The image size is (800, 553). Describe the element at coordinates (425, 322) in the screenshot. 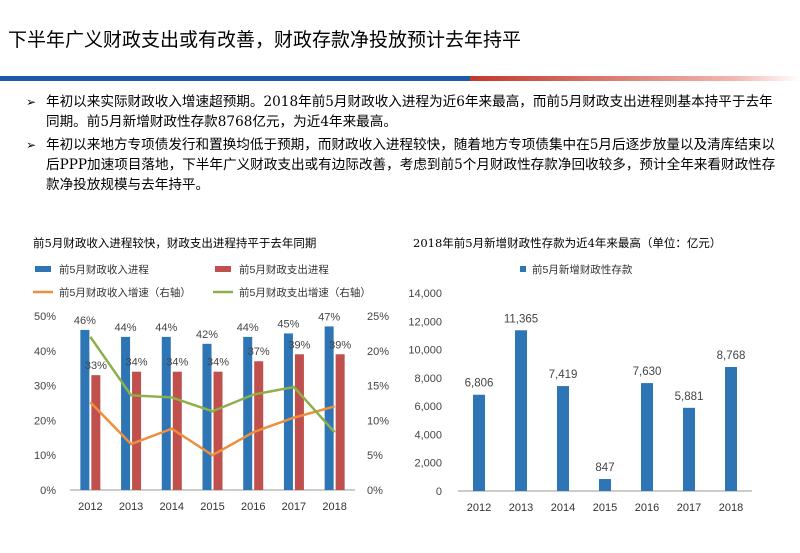

I see `y-tick: 12,000` at that location.